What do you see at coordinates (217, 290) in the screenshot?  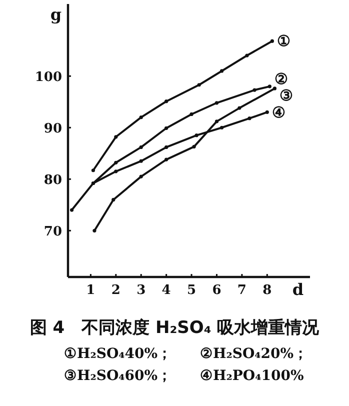 I see `x-tick-label: 6` at bounding box center [217, 290].